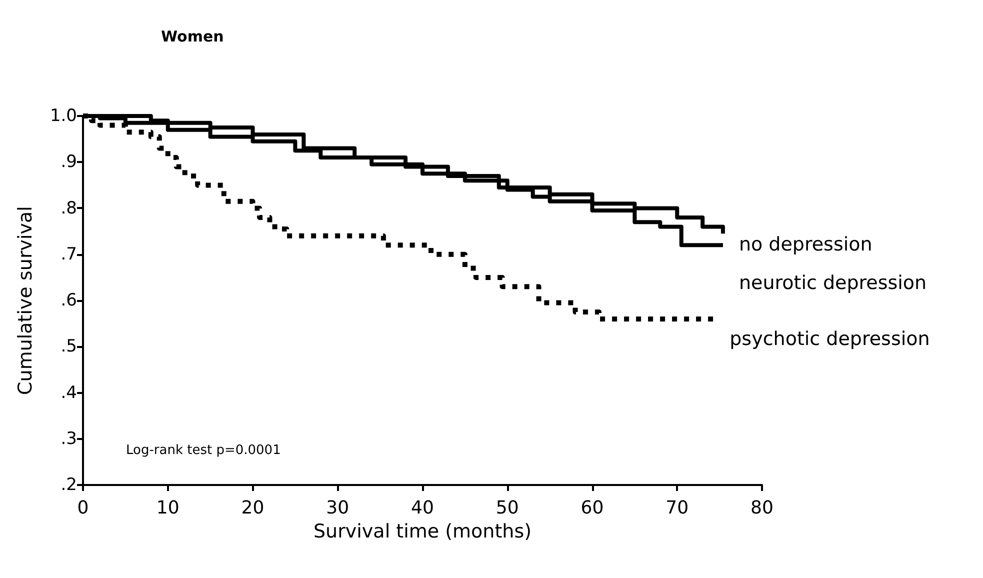 The image size is (983, 578). What do you see at coordinates (68, 485) in the screenshot?
I see `y-tick-label: .2` at bounding box center [68, 485].